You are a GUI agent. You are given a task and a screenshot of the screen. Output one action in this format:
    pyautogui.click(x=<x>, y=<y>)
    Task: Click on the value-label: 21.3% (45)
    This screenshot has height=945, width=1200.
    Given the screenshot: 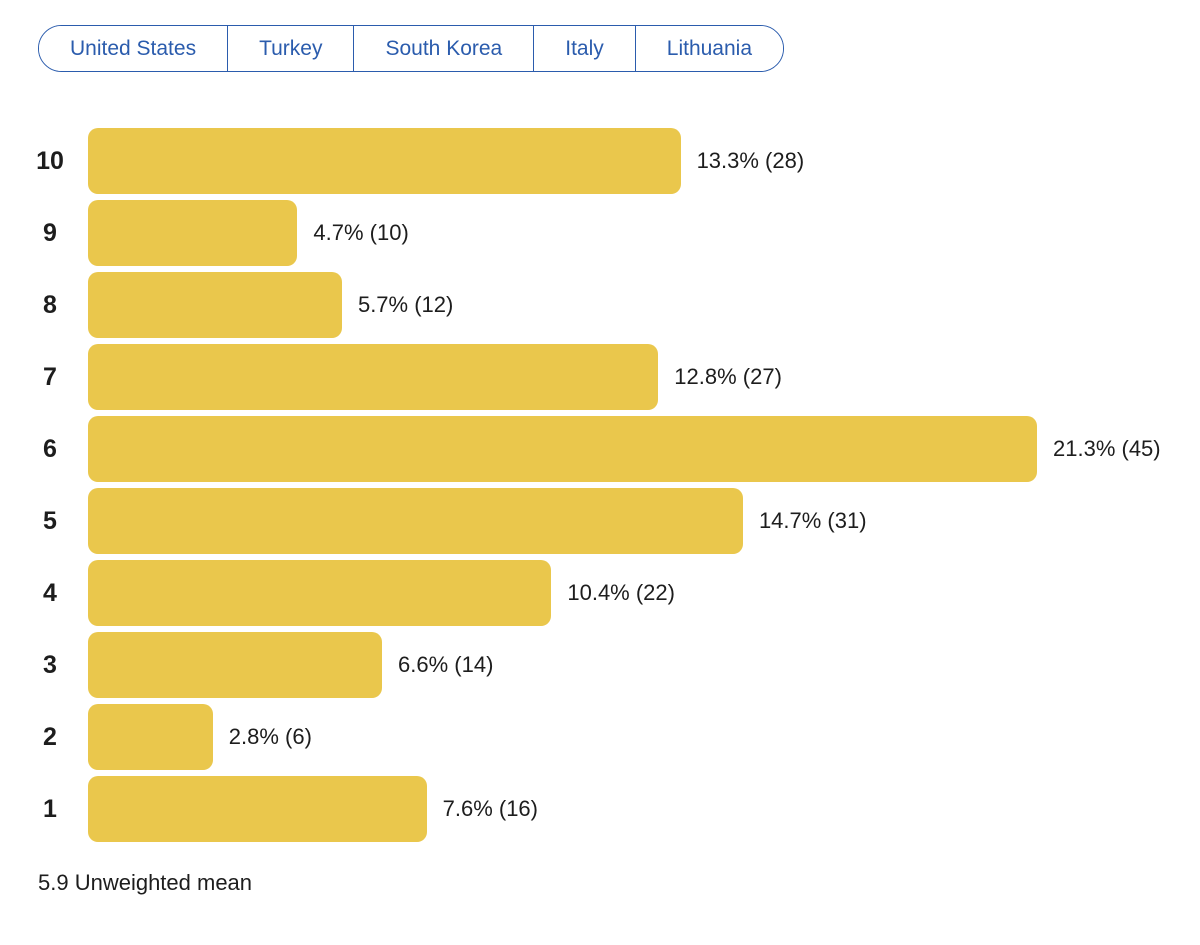 What is the action you would take?
    pyautogui.click(x=1107, y=448)
    